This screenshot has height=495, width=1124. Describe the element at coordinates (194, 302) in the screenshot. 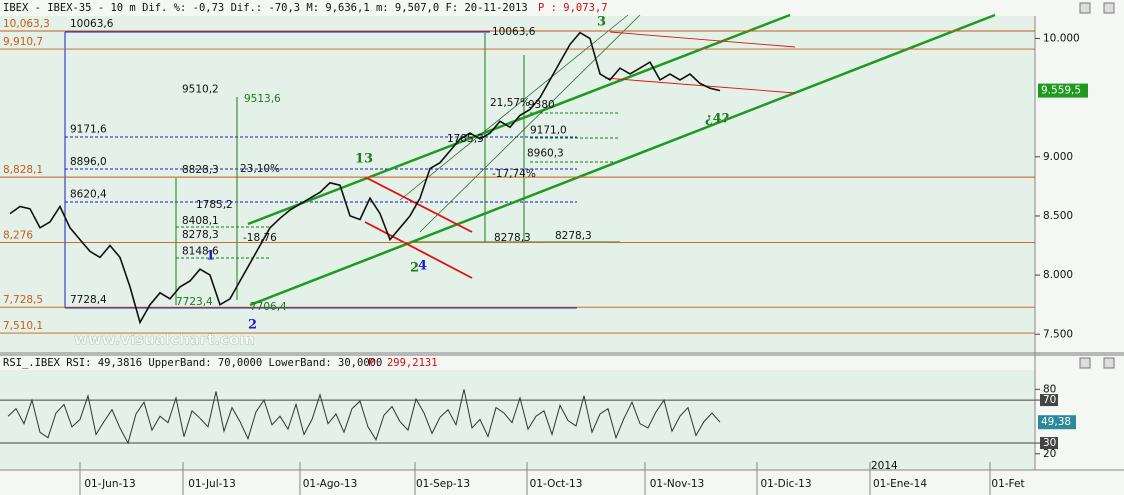

I see `price-label: 7723,4` at that location.